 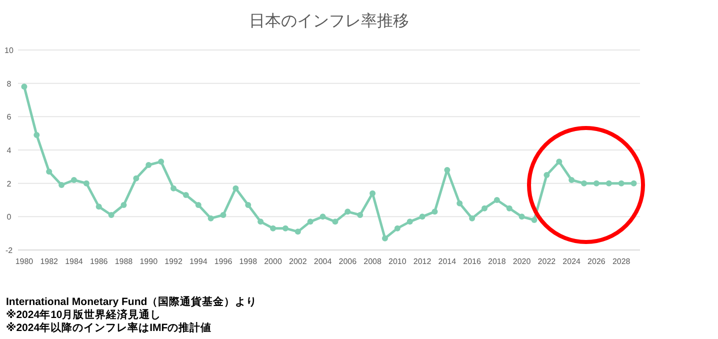 What do you see at coordinates (397, 261) in the screenshot?
I see `x-tick-label: 2010` at bounding box center [397, 261].